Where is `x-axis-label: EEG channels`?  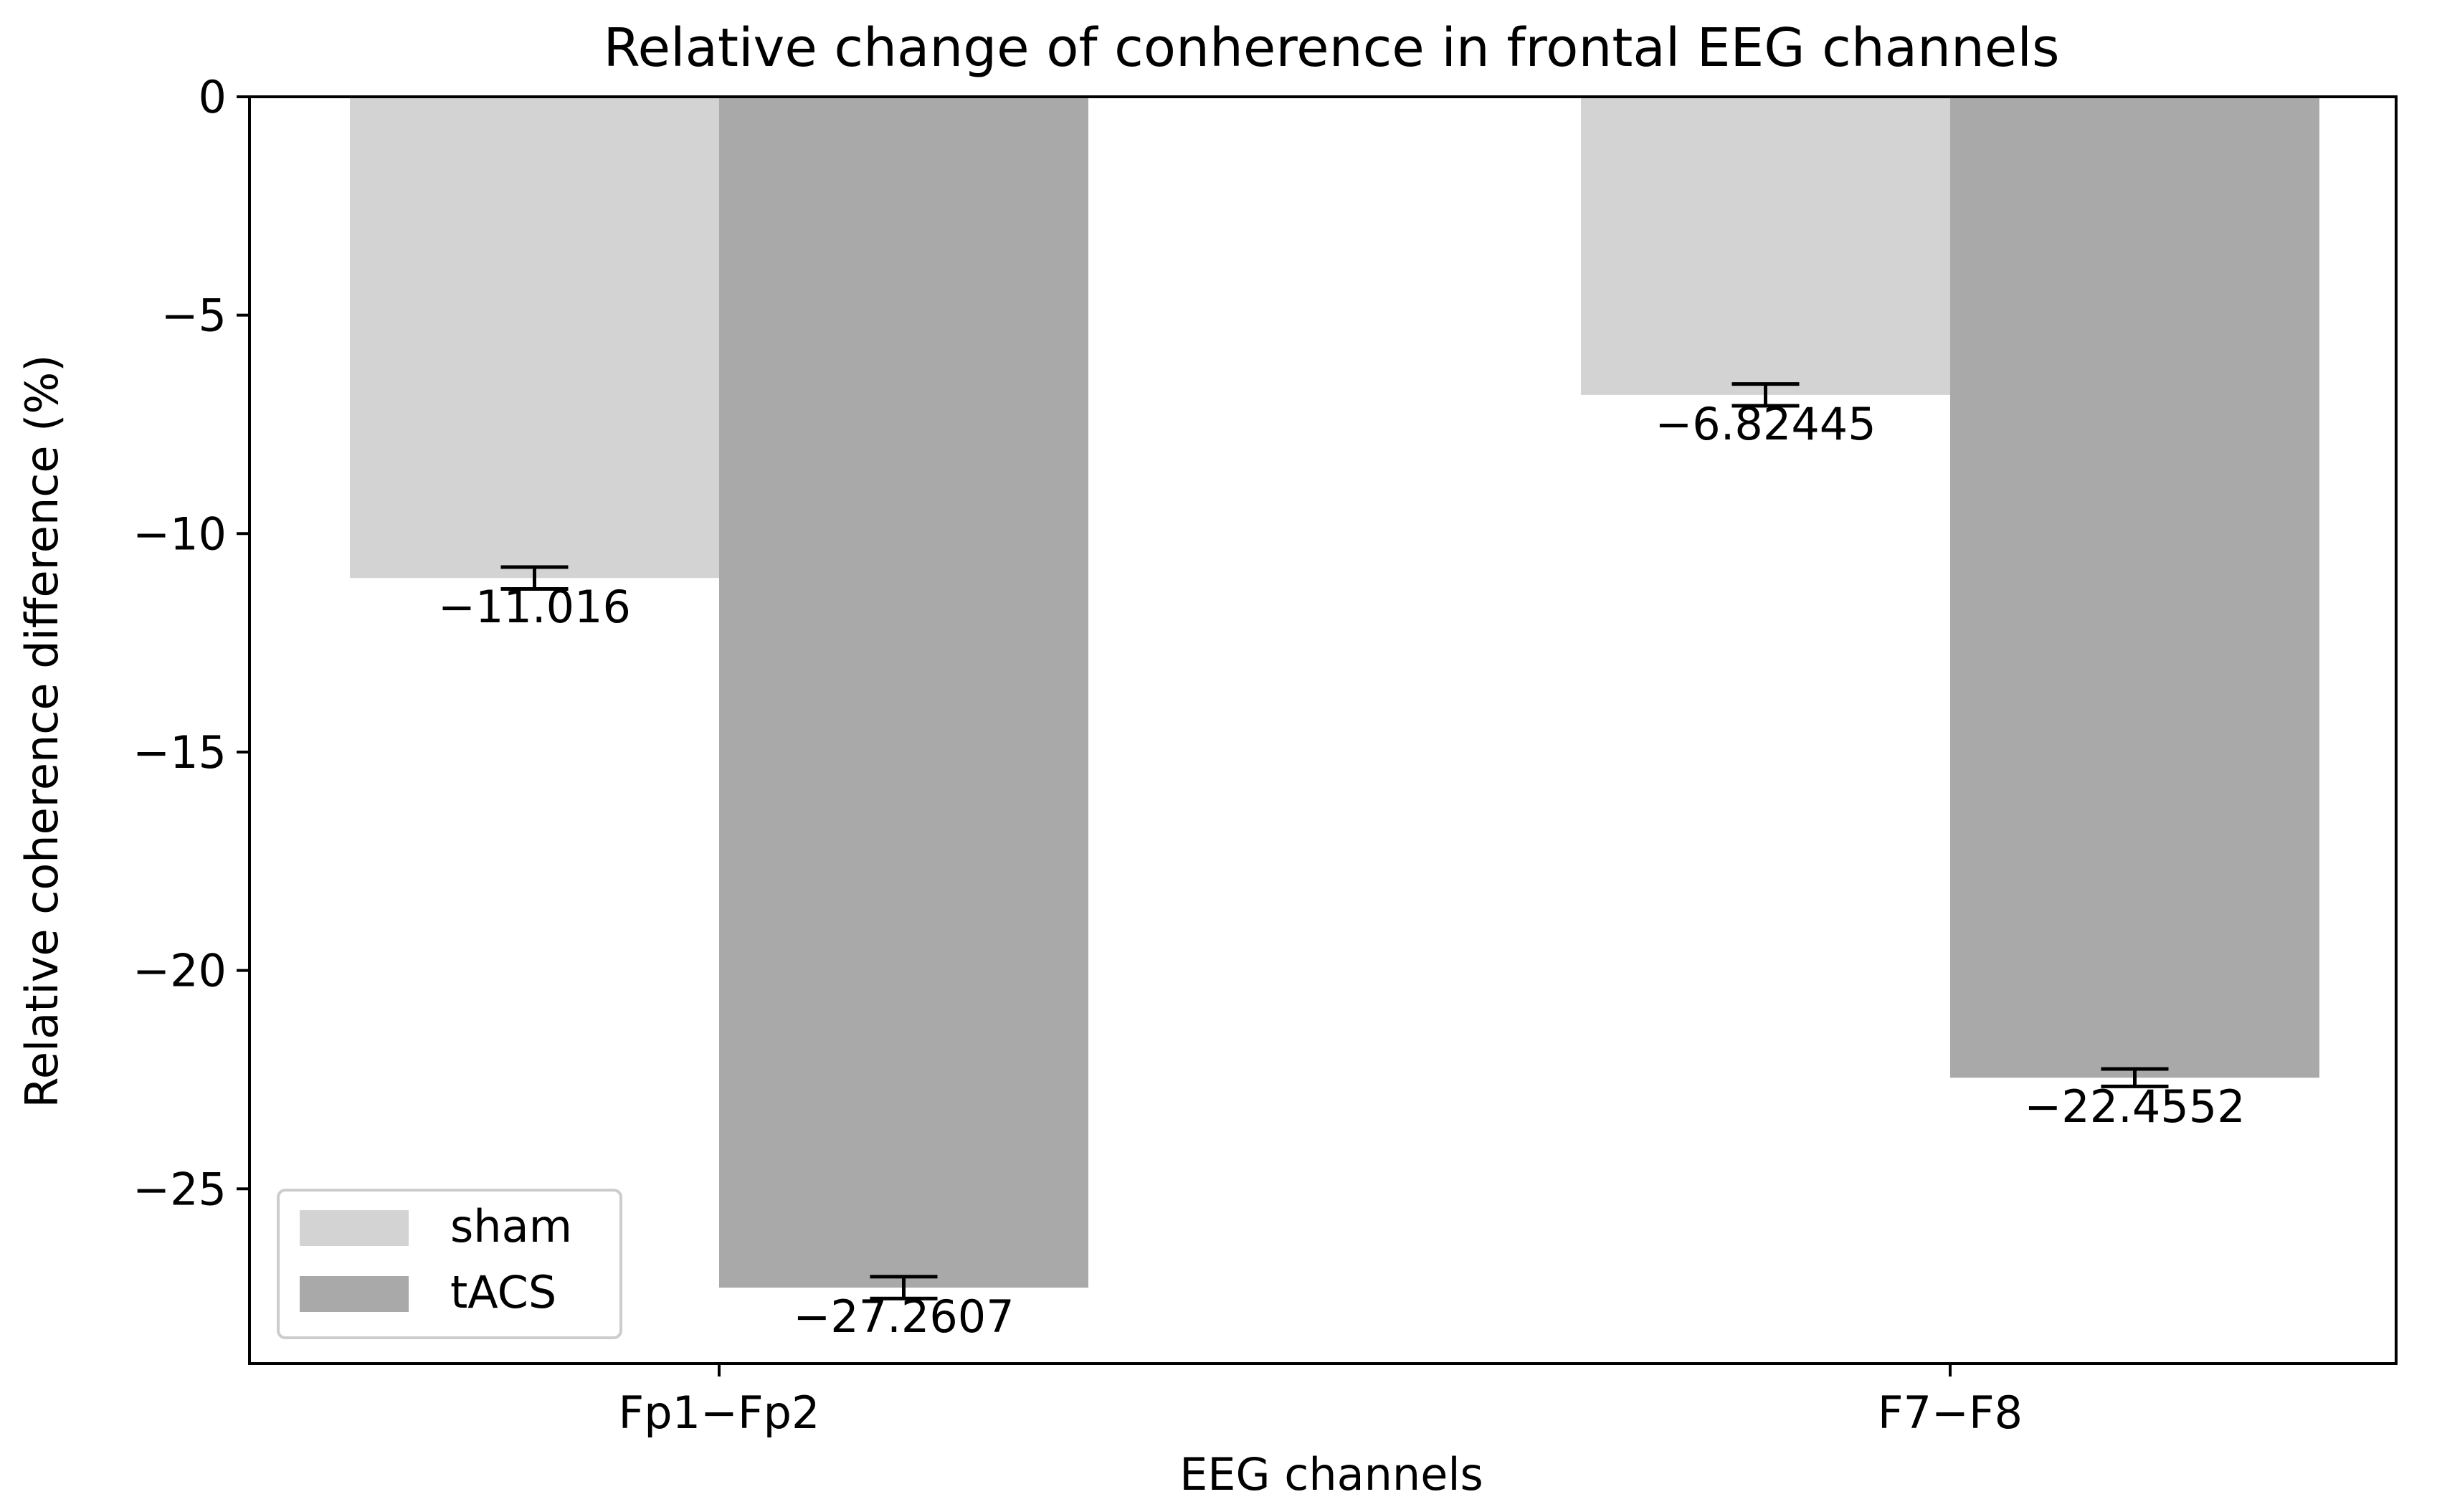 x-axis-label: EEG channels is located at coordinates (1331, 1474).